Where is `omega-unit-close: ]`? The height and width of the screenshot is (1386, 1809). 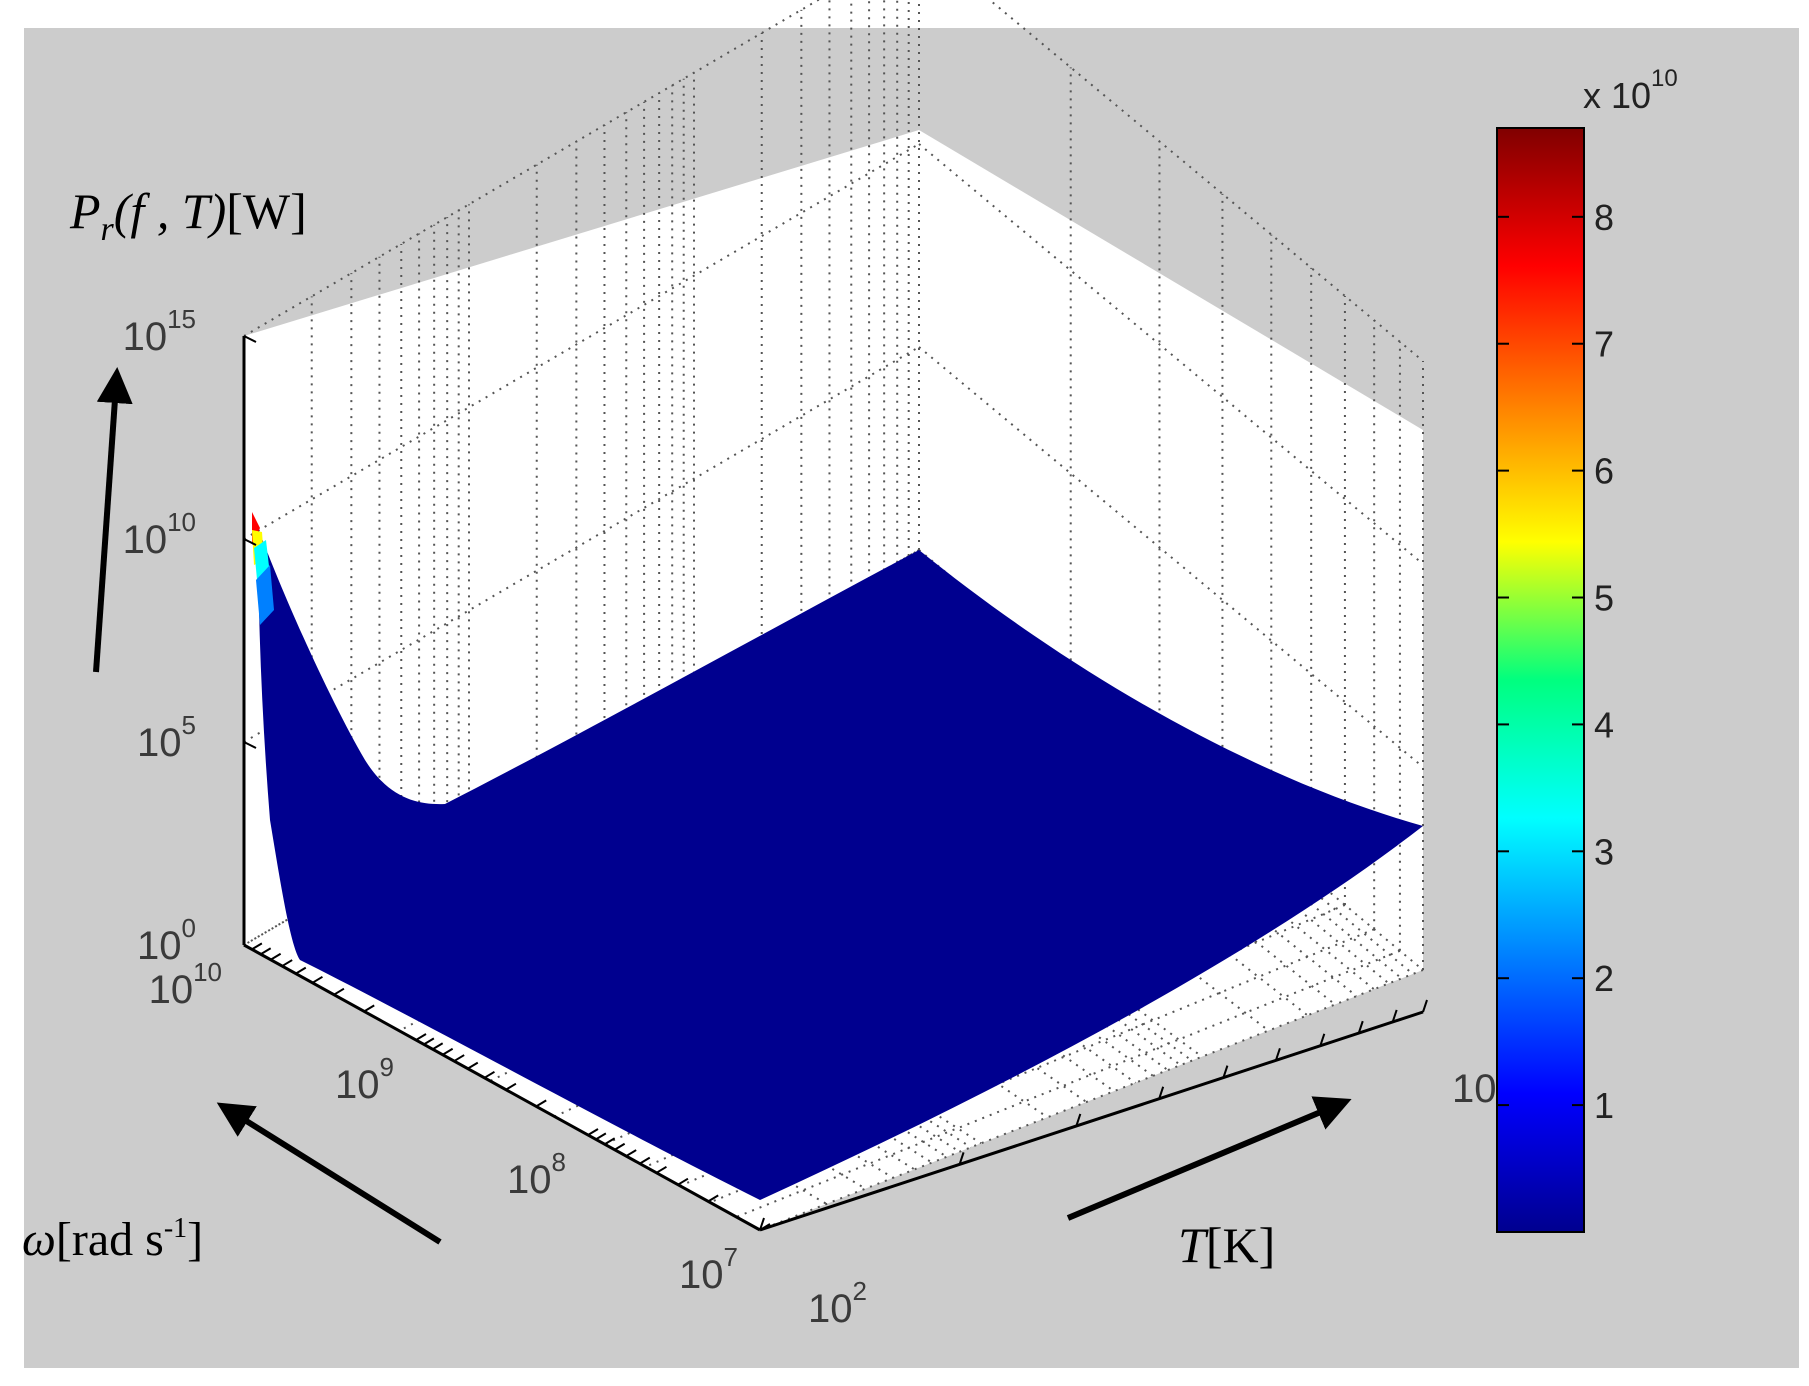 omega-unit-close: ] is located at coordinates (195, 1239).